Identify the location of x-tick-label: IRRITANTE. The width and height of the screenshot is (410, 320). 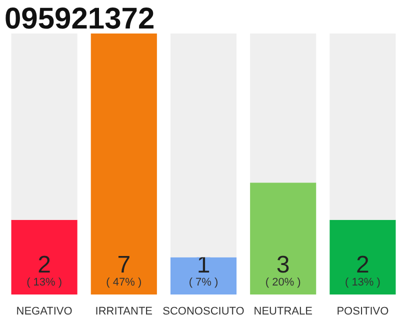
(124, 312).